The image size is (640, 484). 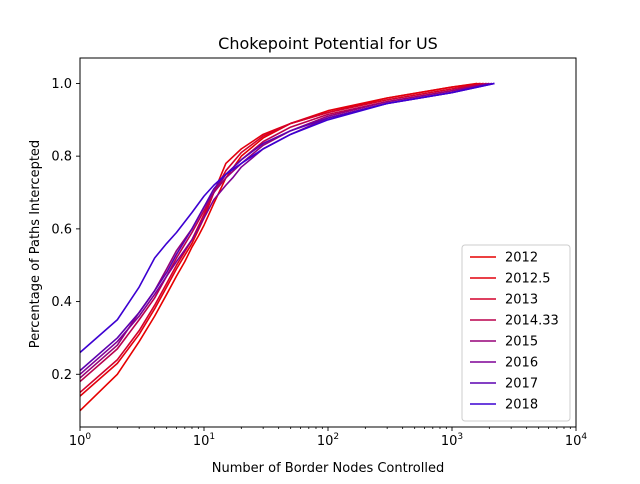 I want to click on legend-label-2: 2013, so click(x=521, y=300).